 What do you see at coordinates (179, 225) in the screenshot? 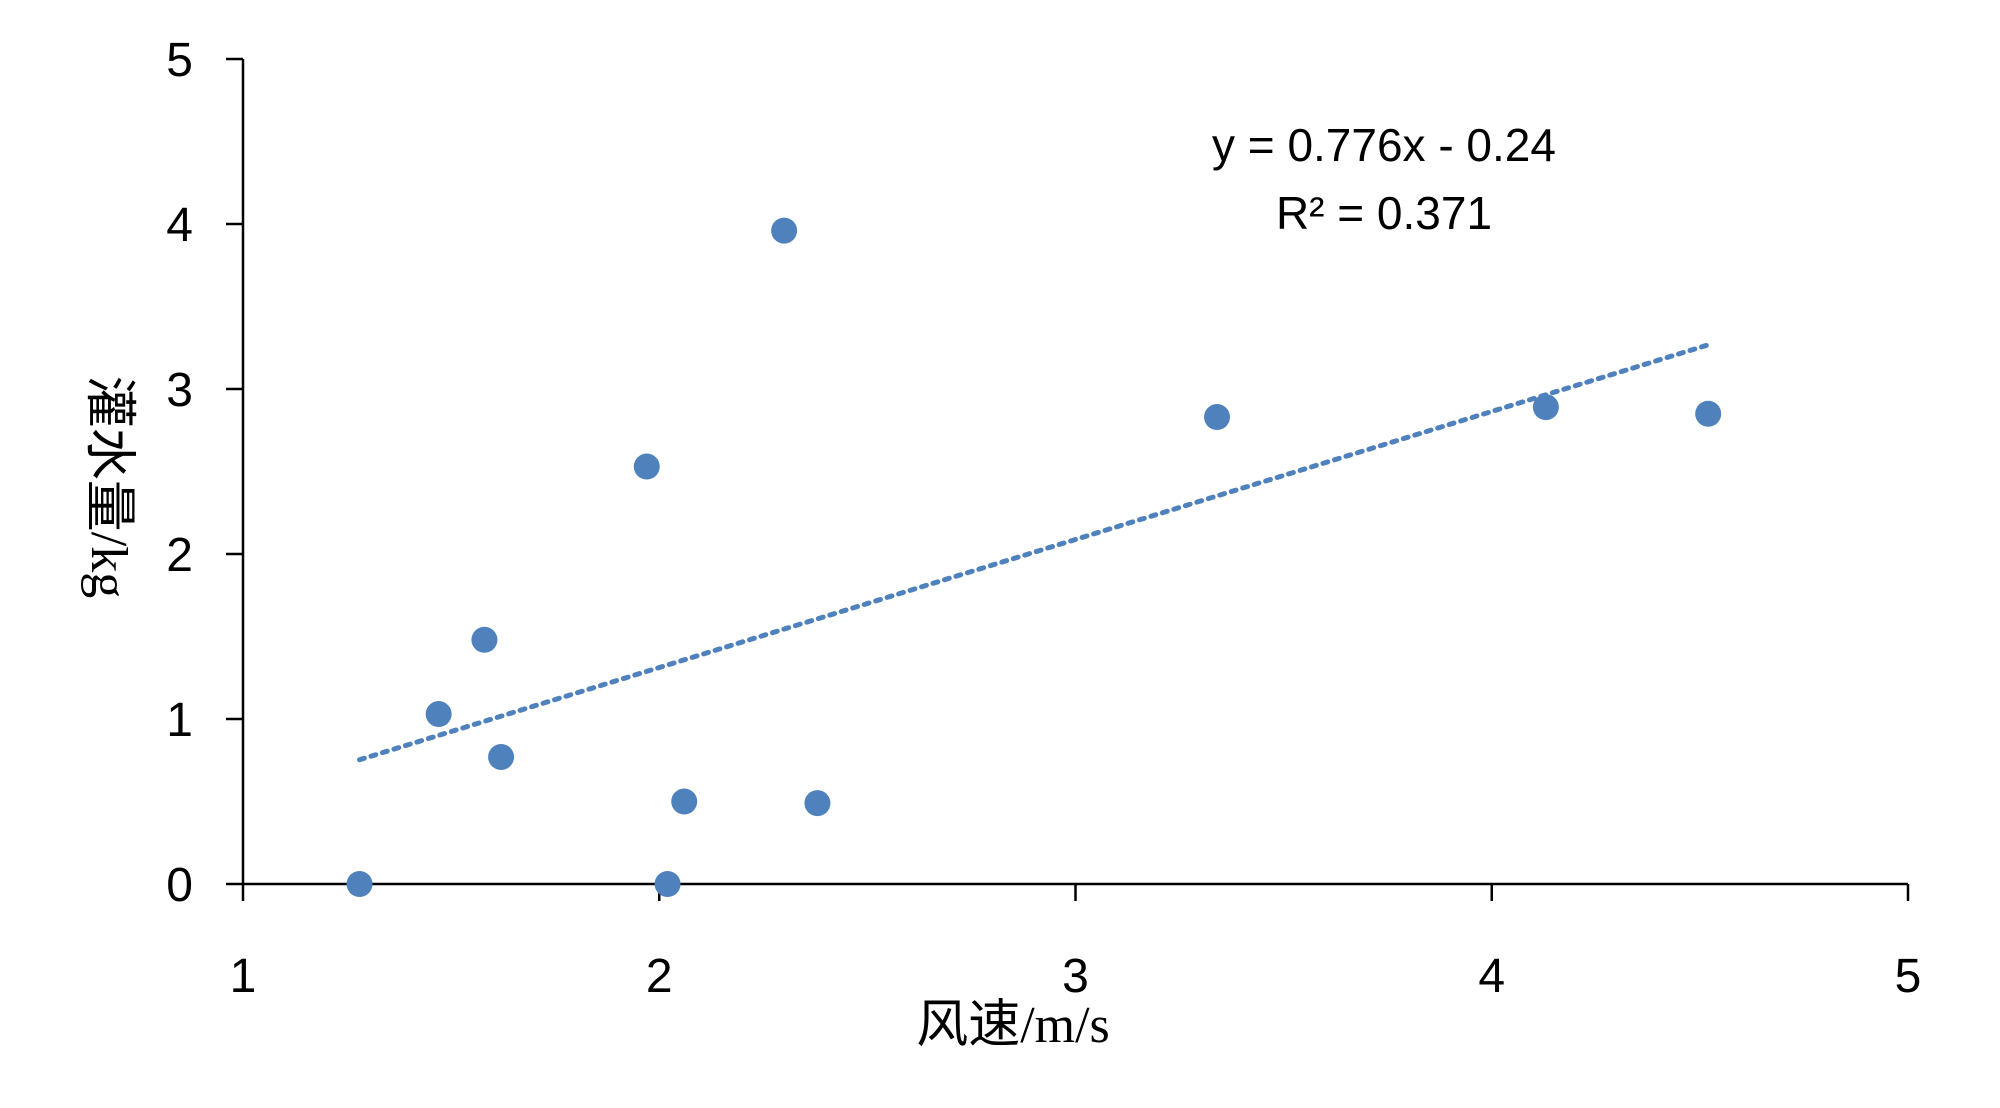
I see `y-tick-label: 4` at bounding box center [179, 225].